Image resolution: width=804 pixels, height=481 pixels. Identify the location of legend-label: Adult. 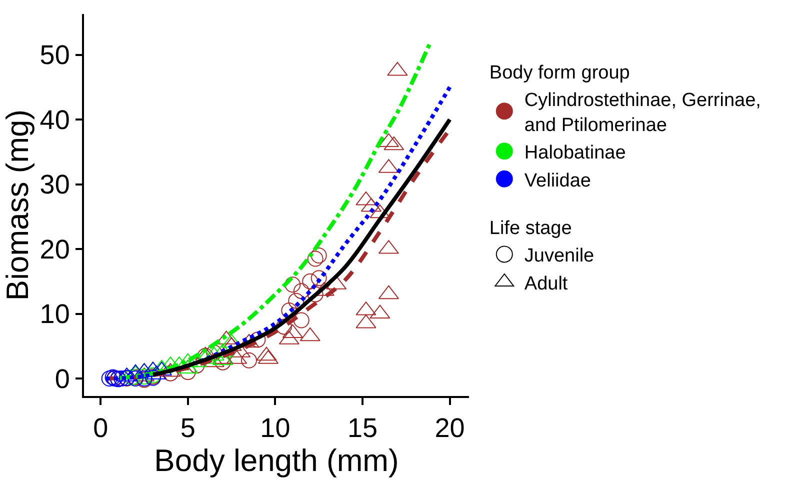
(546, 283).